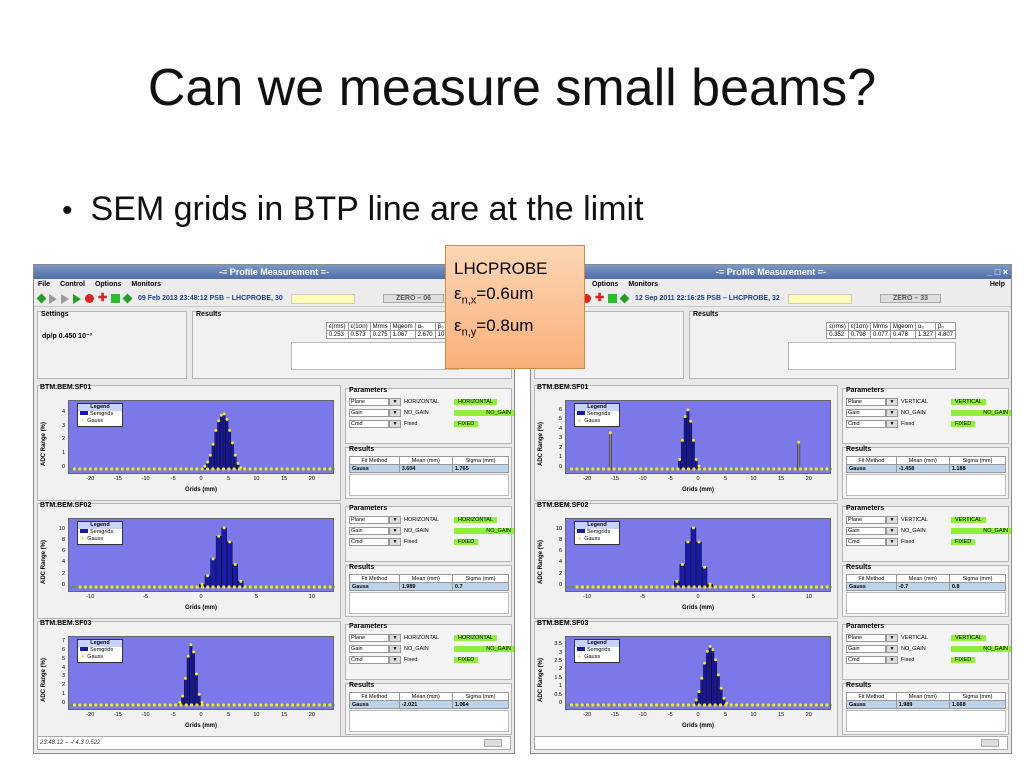 The width and height of the screenshot is (1024, 768). I want to click on window-controls-icon: _ □ ×, so click(997, 272).